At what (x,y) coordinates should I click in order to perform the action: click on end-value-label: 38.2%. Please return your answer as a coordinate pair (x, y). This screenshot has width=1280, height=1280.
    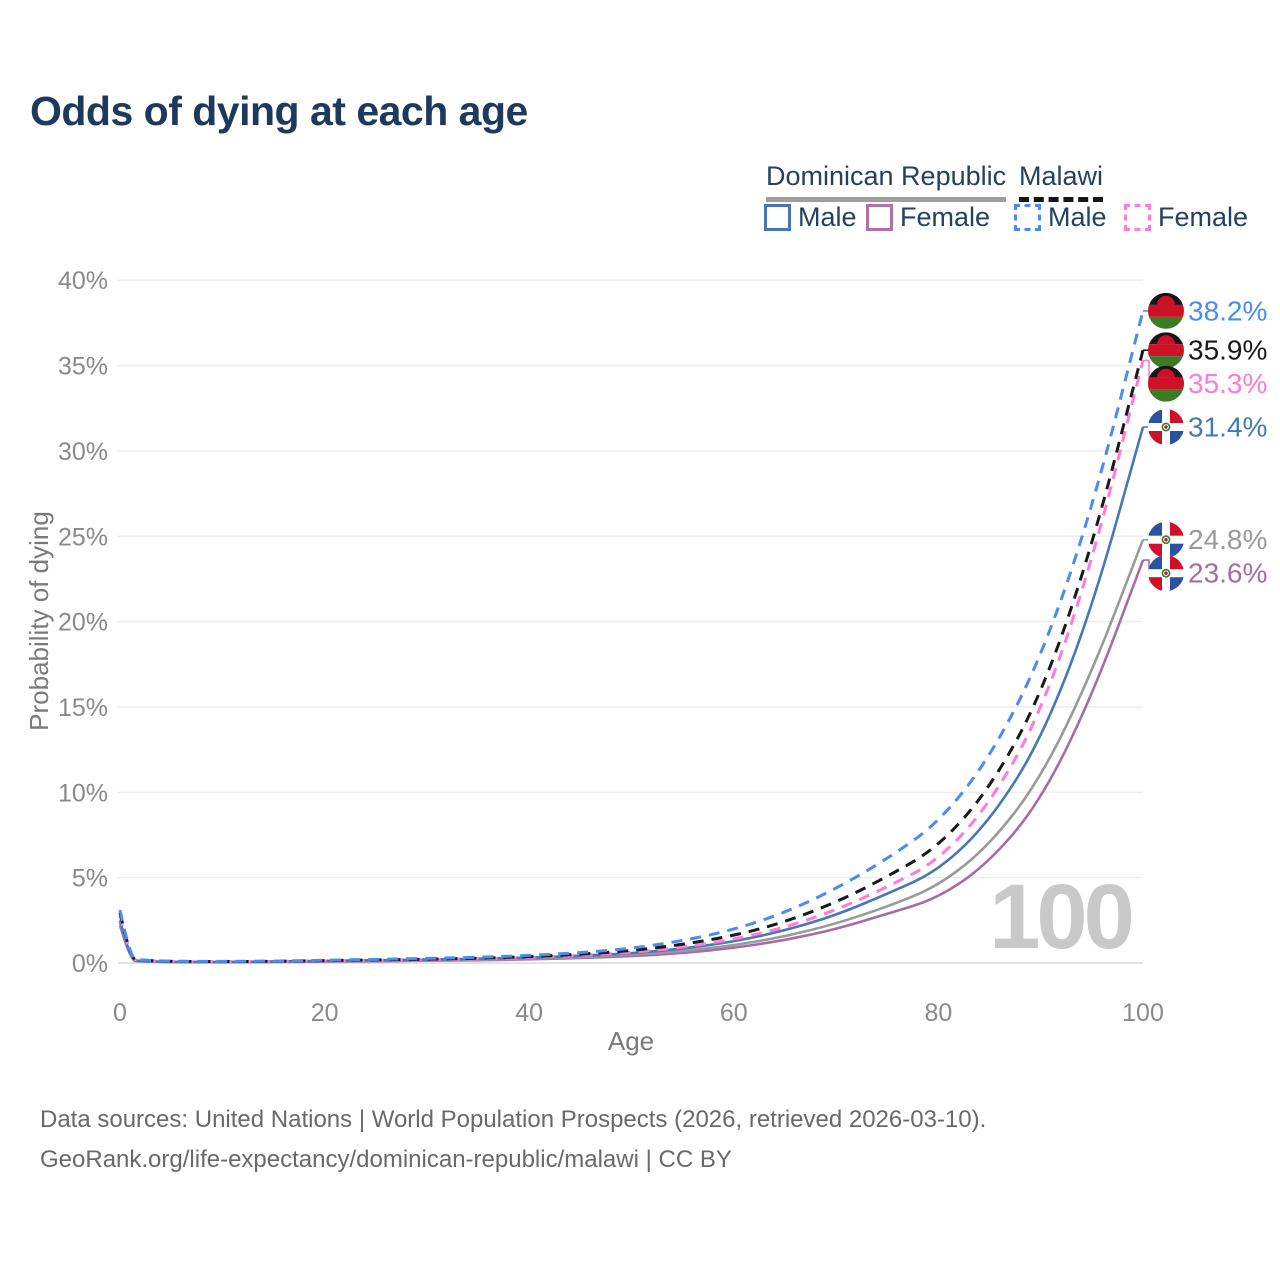
    Looking at the image, I should click on (1227, 310).